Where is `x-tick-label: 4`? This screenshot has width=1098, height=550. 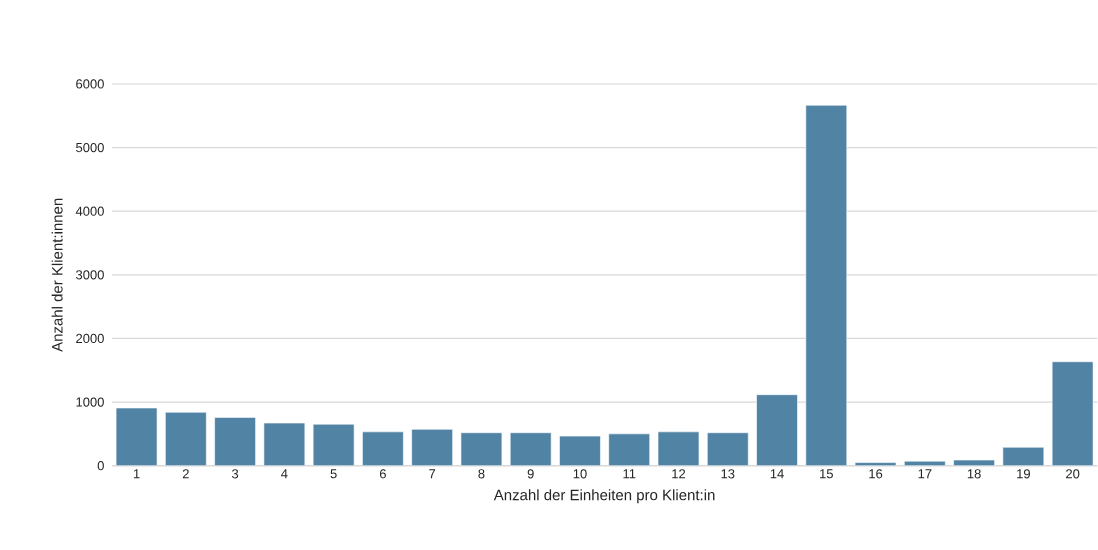
x-tick-label: 4 is located at coordinates (284, 474).